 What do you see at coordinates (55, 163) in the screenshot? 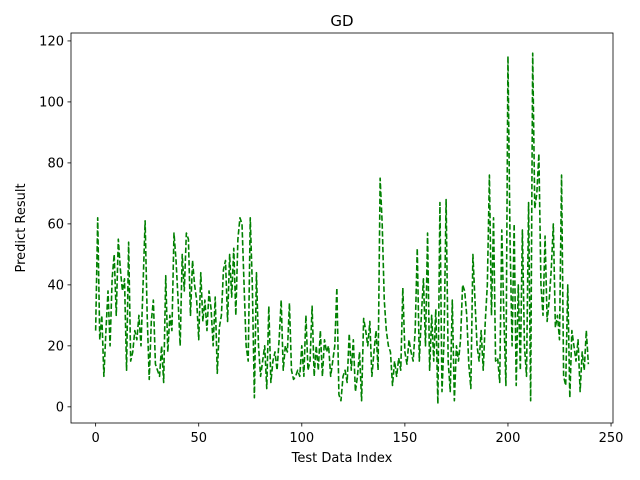
I see `y-tick-label: 80` at bounding box center [55, 163].